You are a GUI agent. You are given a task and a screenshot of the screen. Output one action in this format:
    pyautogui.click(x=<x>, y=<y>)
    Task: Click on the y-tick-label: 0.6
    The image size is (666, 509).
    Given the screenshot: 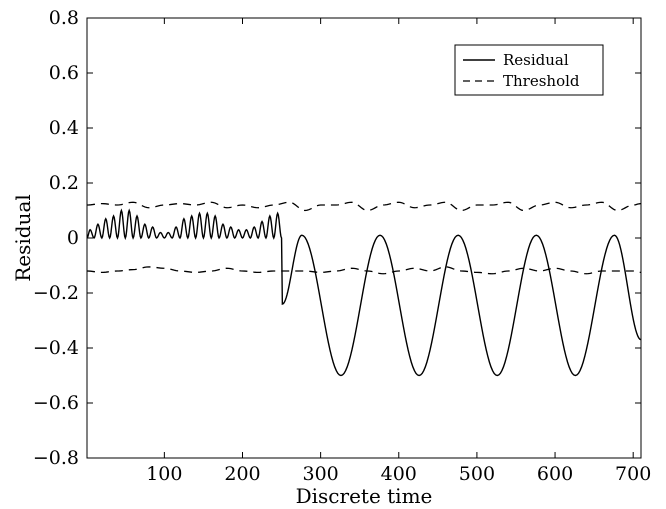 What is the action you would take?
    pyautogui.click(x=64, y=73)
    